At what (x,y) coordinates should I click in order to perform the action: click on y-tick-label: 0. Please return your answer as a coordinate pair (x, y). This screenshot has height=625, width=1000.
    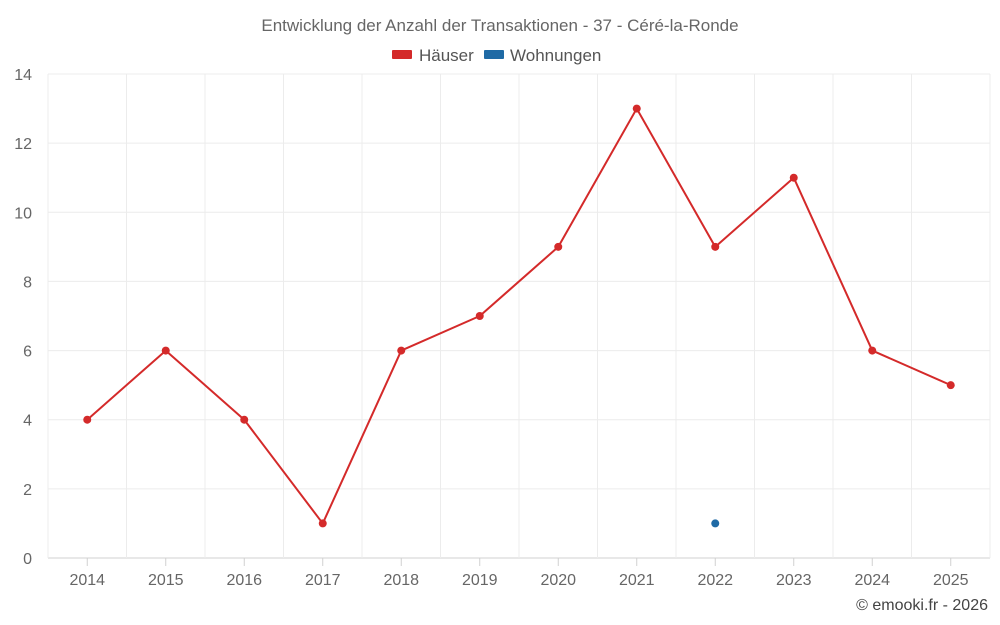
    Looking at the image, I should click on (27, 559).